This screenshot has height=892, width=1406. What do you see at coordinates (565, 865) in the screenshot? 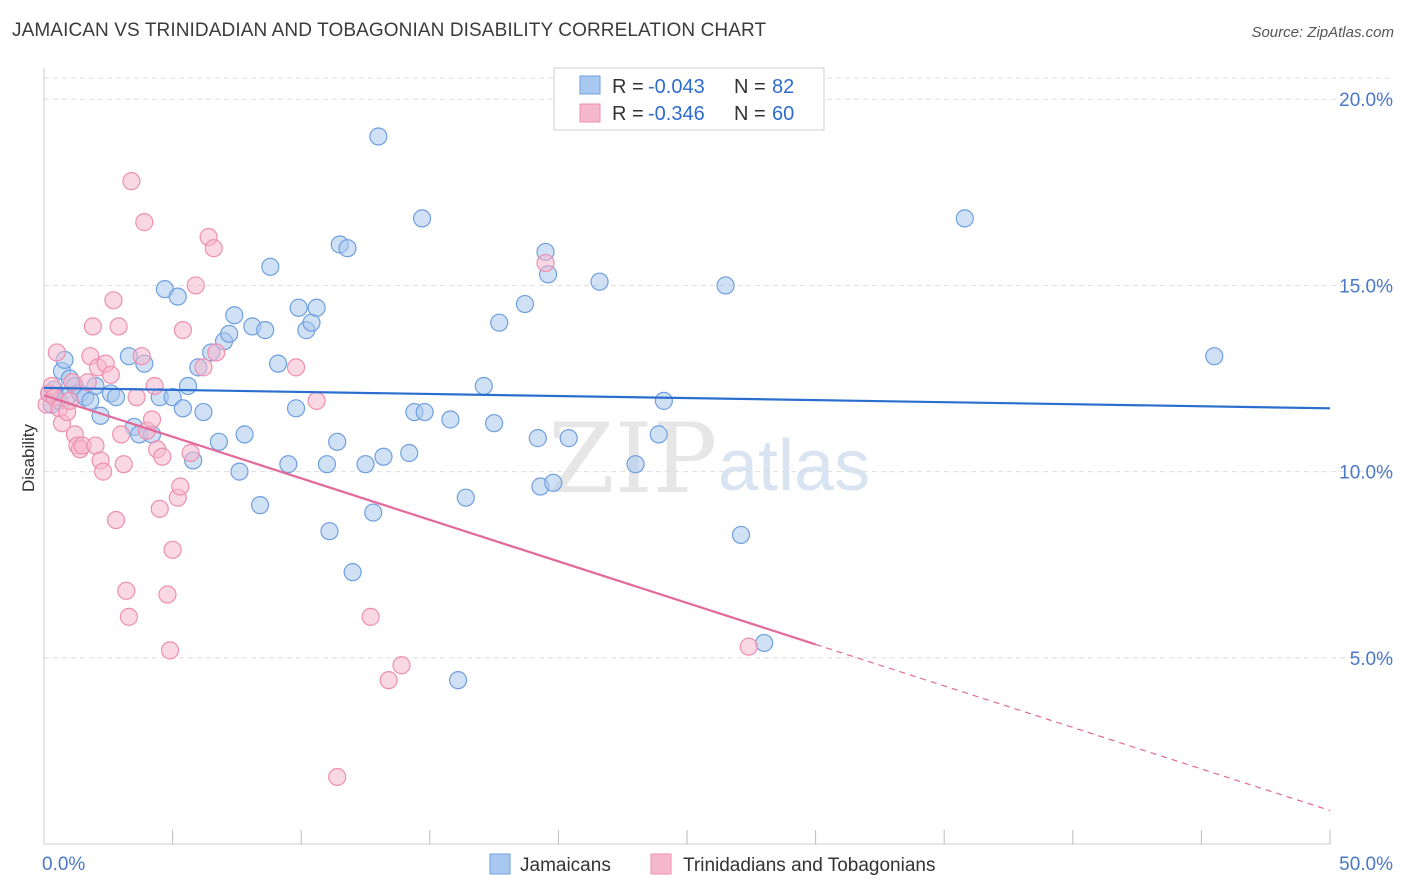
I see `bottom-legend-label-jamaicans: Jamaicans` at bounding box center [565, 865].